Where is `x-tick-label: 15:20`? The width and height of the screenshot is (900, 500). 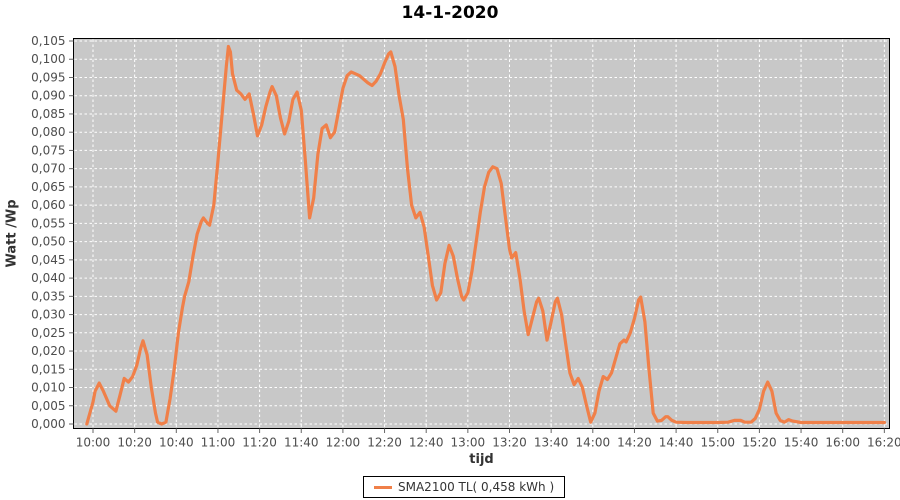
x-tick-label: 15:20 is located at coordinates (759, 443).